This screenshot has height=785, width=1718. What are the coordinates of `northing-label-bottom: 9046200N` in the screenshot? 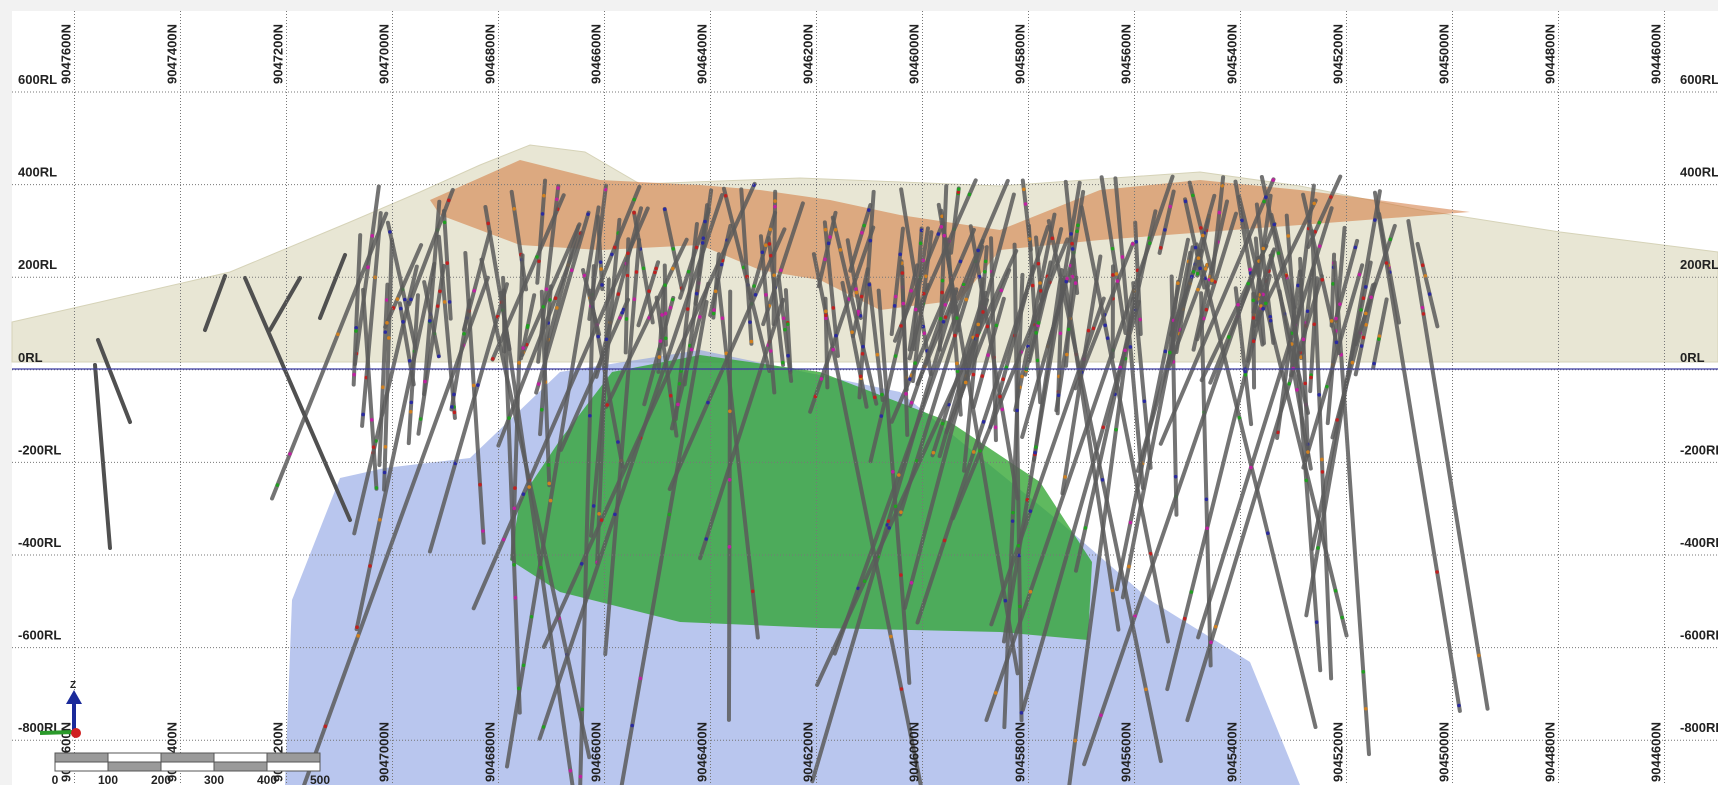 It's located at (808, 752).